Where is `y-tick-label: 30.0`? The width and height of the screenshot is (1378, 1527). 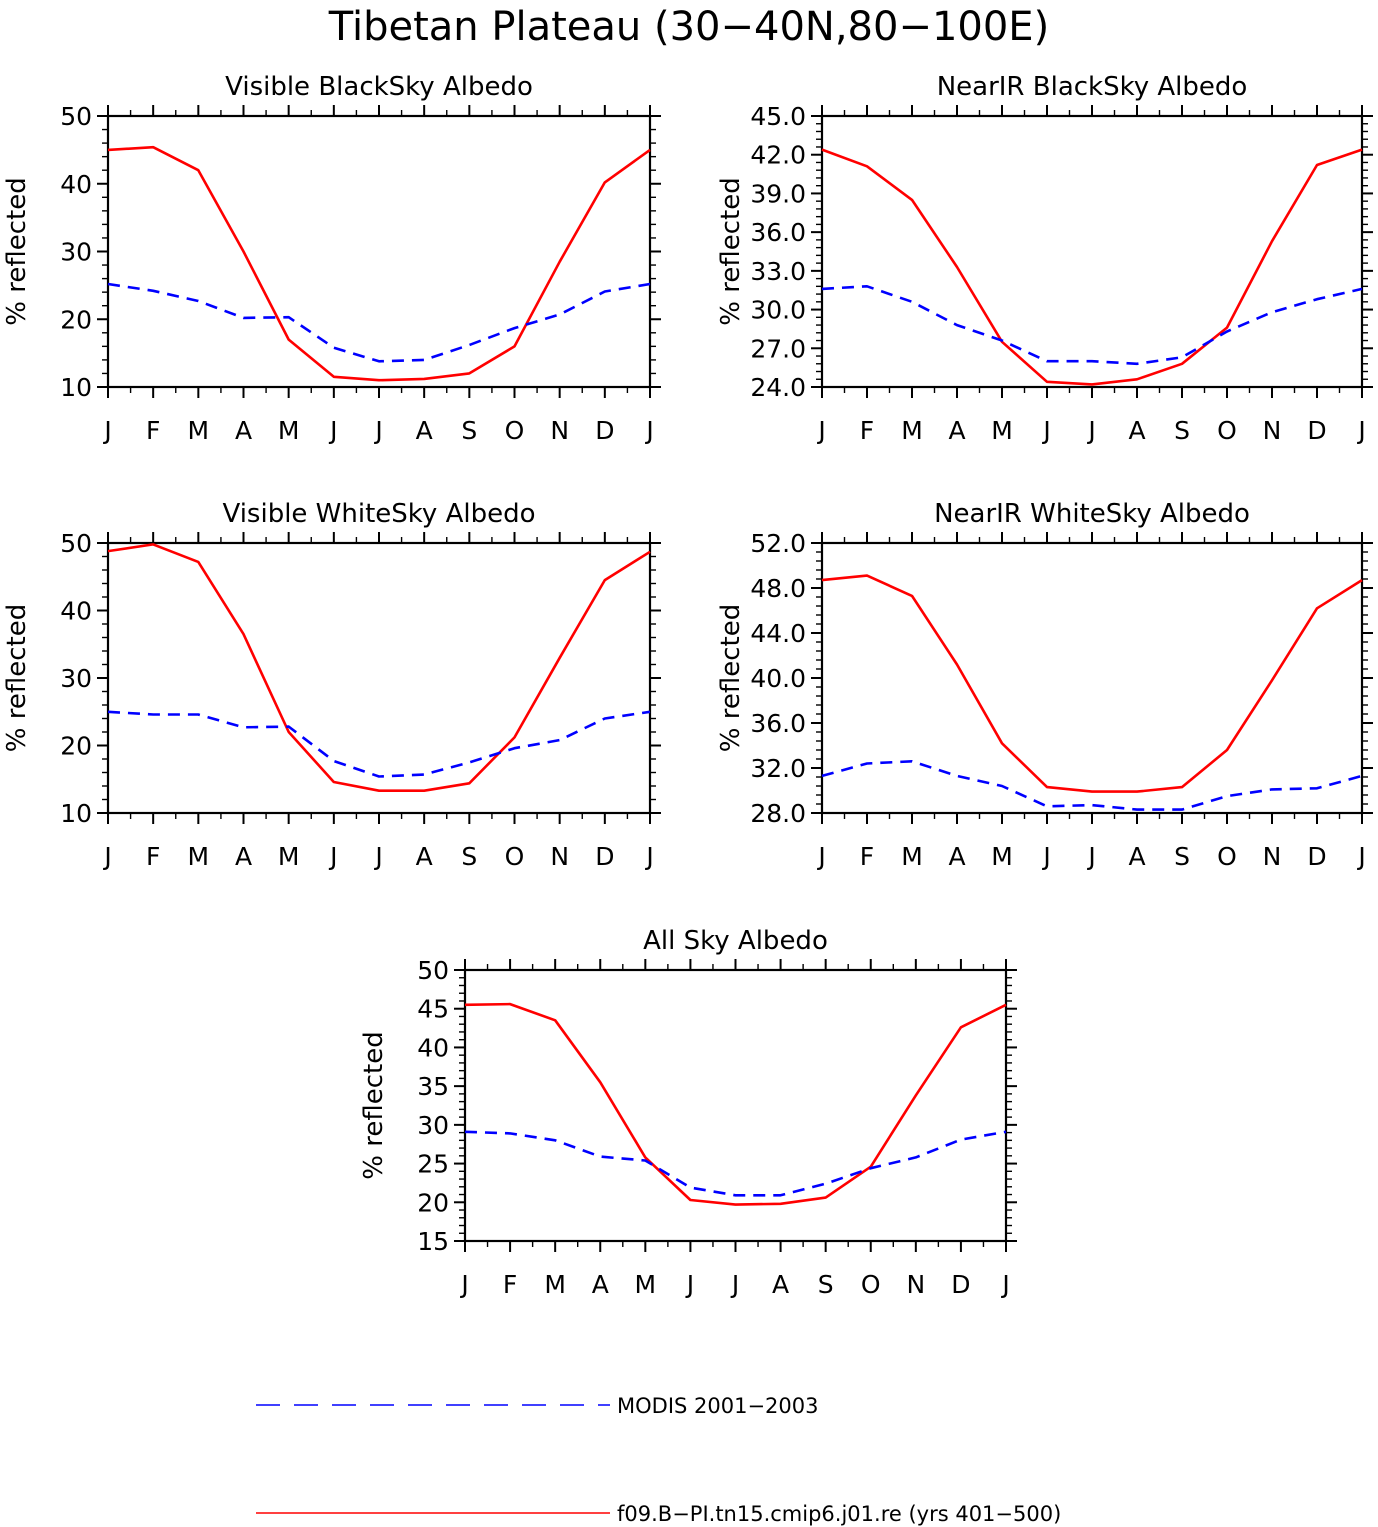
y-tick-label: 30.0 is located at coordinates (778, 310).